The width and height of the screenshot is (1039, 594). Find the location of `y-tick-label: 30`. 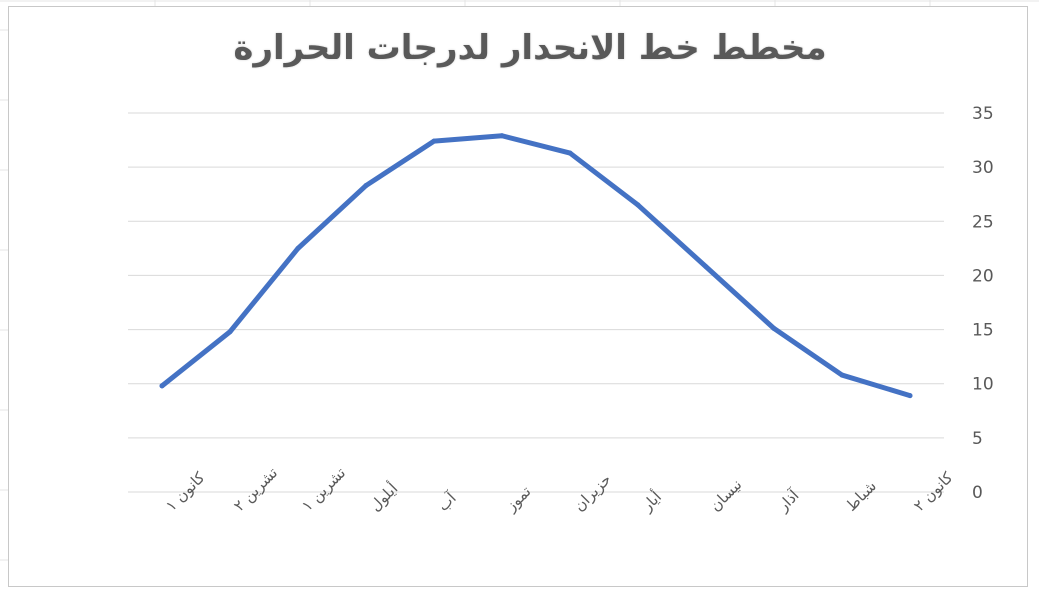

y-tick-label: 30 is located at coordinates (983, 168).